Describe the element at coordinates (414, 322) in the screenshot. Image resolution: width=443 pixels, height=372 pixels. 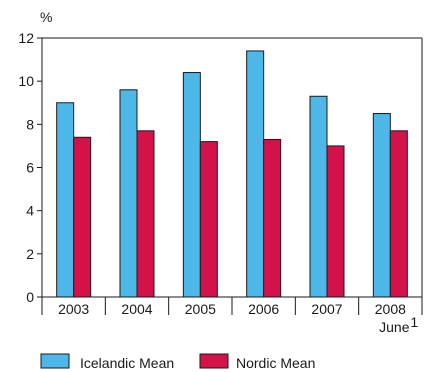
I see `x-tick-footnote: 1` at that location.